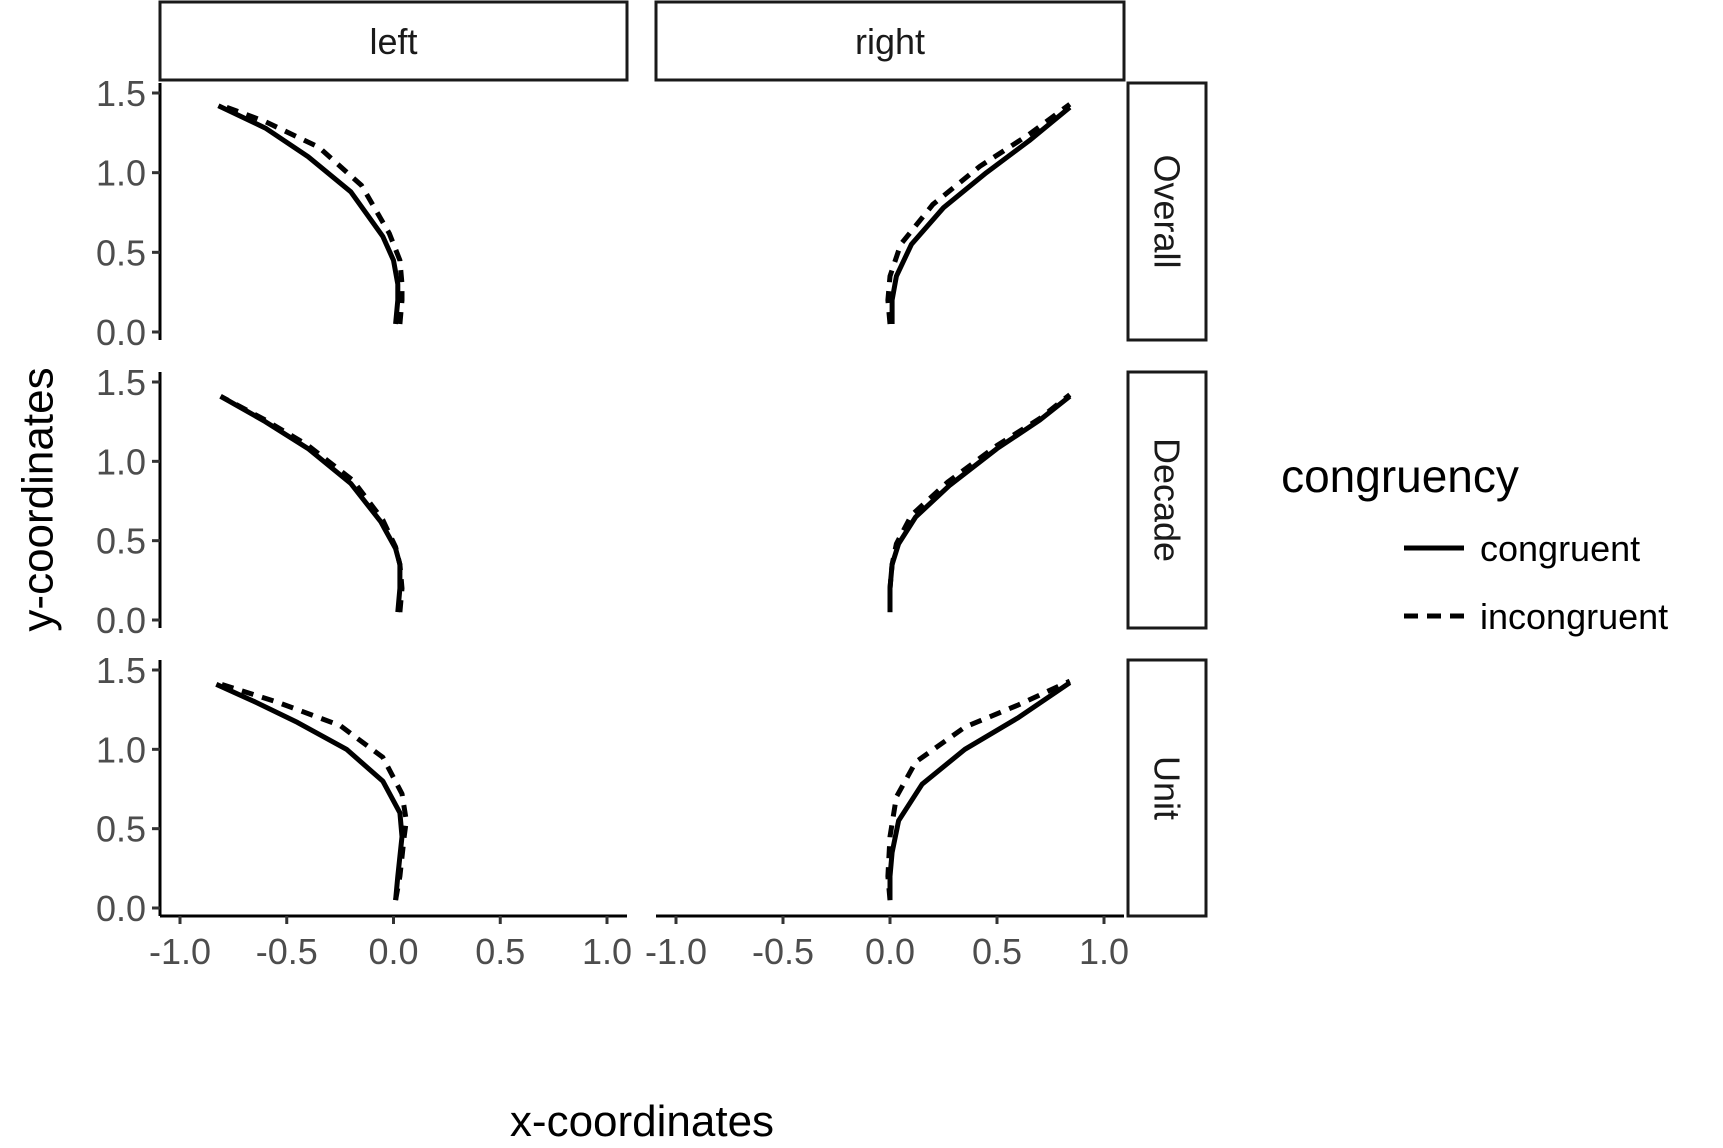 This screenshot has height=1148, width=1723. Describe the element at coordinates (1560, 548) in the screenshot. I see `legend-label-congruent: congruent` at that location.